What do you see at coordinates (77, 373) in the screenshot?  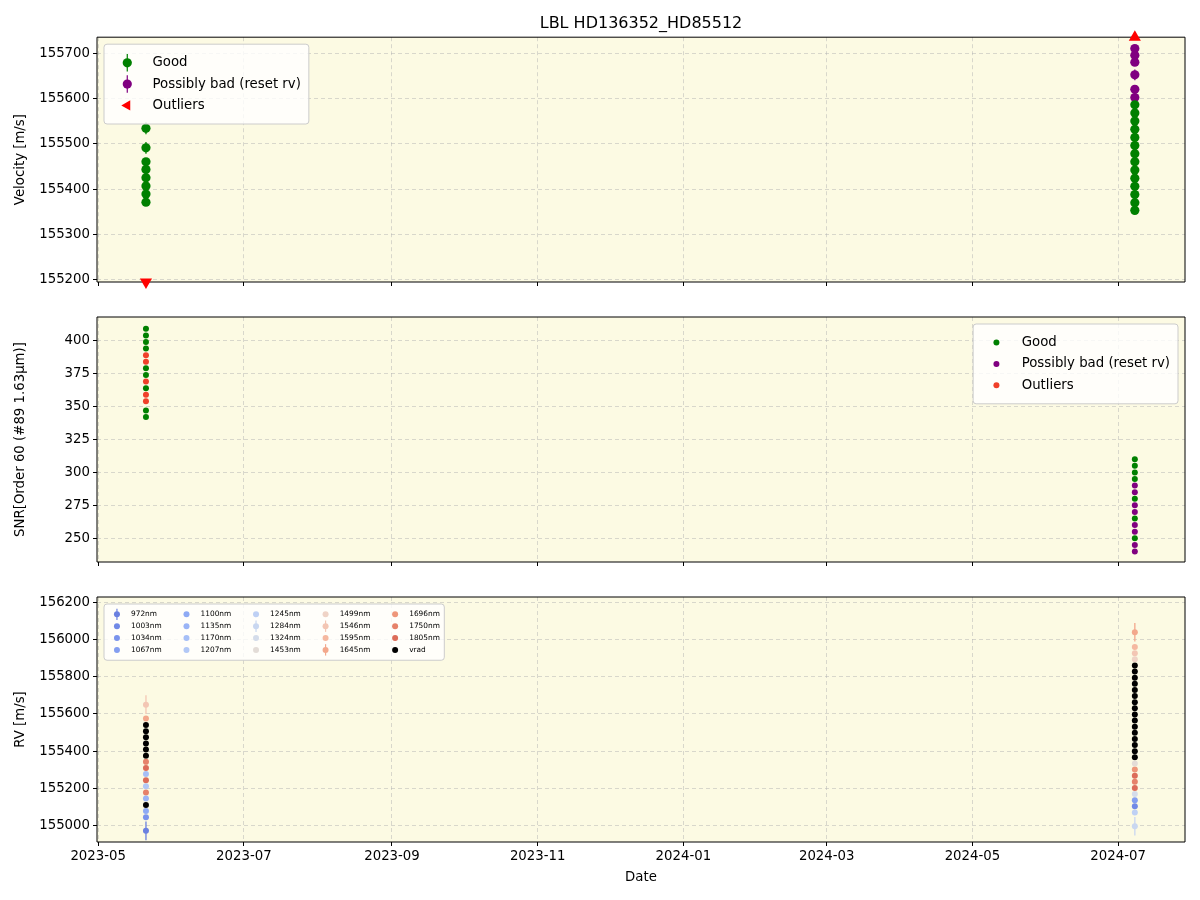 I see `y-tick-label: 375` at bounding box center [77, 373].